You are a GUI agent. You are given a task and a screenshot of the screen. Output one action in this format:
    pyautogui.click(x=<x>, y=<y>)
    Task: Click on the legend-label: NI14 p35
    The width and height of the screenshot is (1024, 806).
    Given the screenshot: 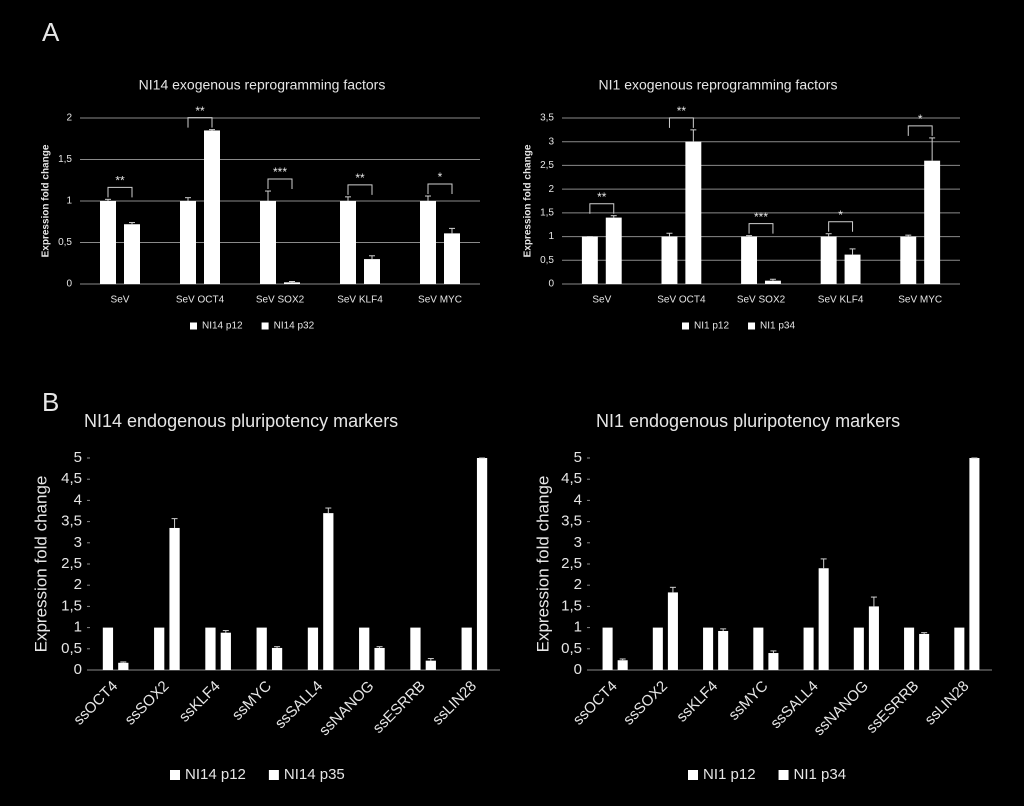 What is the action you would take?
    pyautogui.click(x=314, y=774)
    